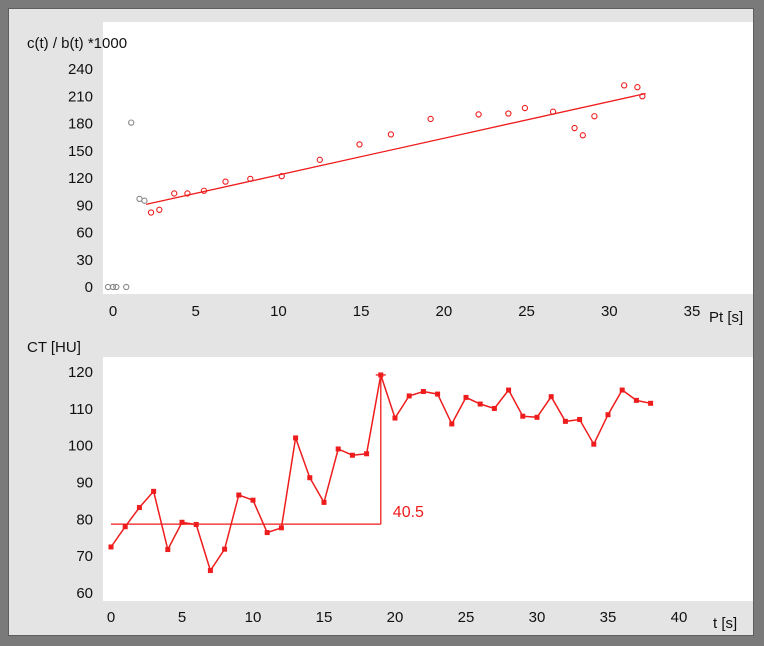  I want to click on top-y-axis-title: c(t) / b(t) *1000, so click(77, 43).